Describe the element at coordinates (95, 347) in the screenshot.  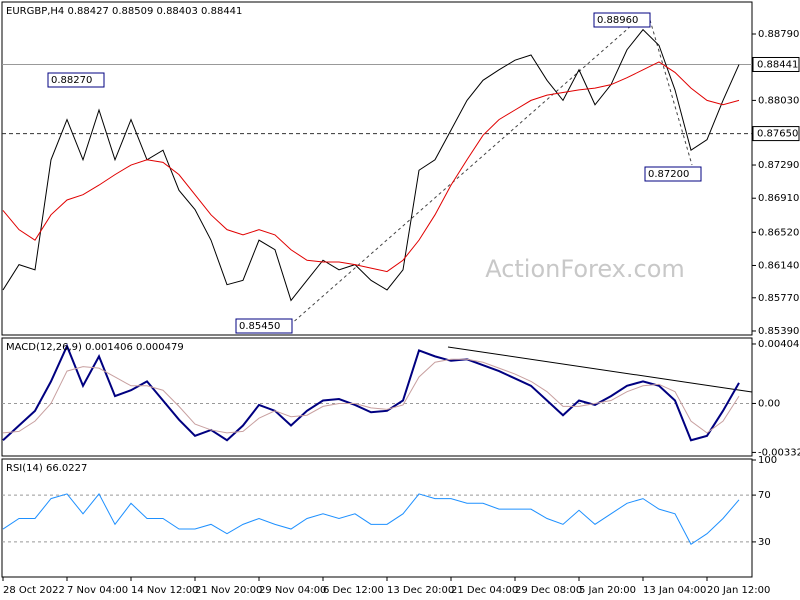
I see `panel-title: MACD(12,26,9) 0.001406 0.000479` at that location.